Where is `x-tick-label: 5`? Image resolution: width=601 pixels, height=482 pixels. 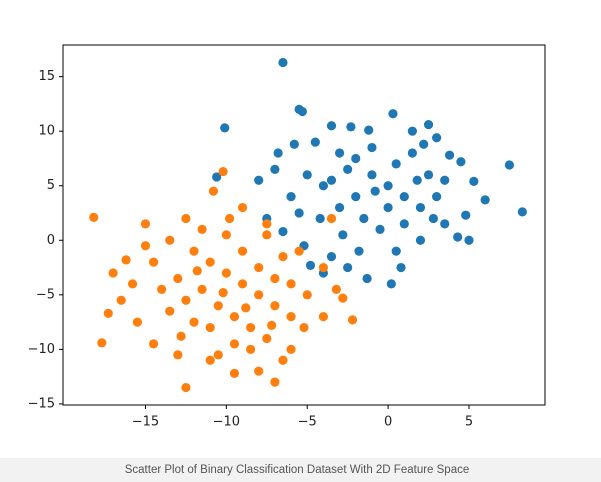
x-tick-label: 5 is located at coordinates (469, 422).